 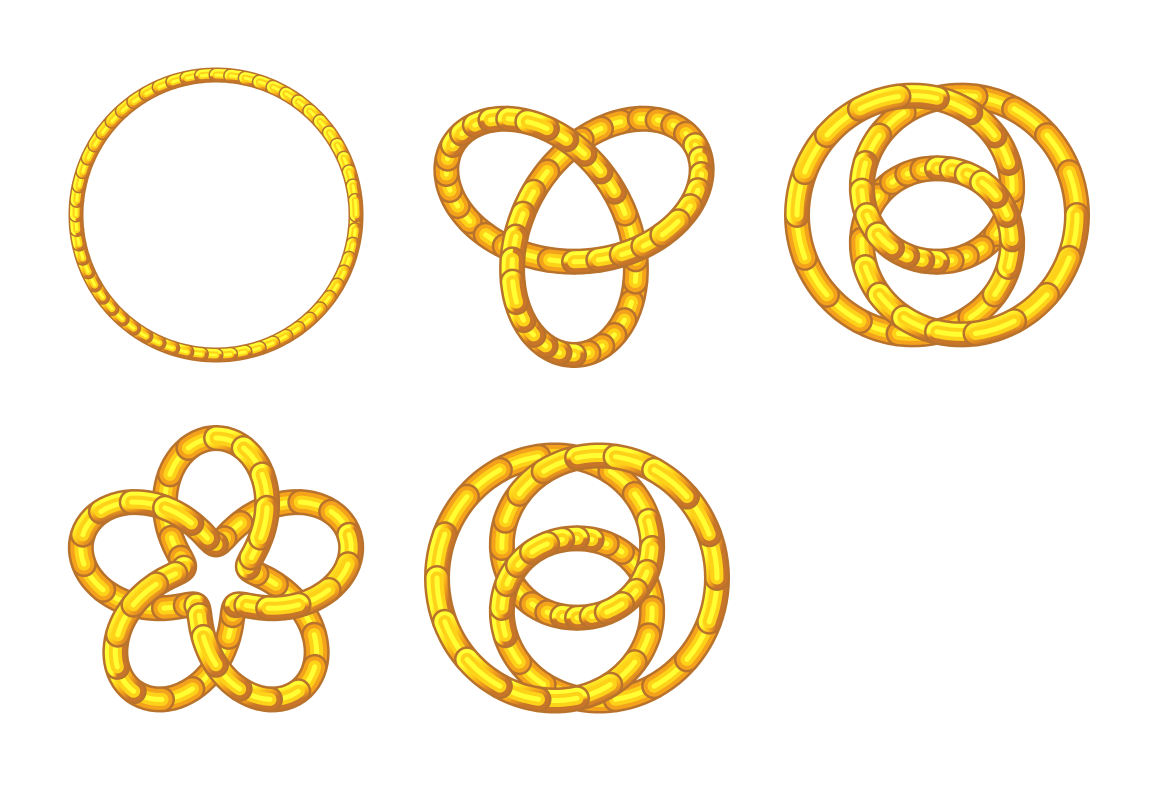 I want to click on knot-trefoil, so click(x=574, y=236).